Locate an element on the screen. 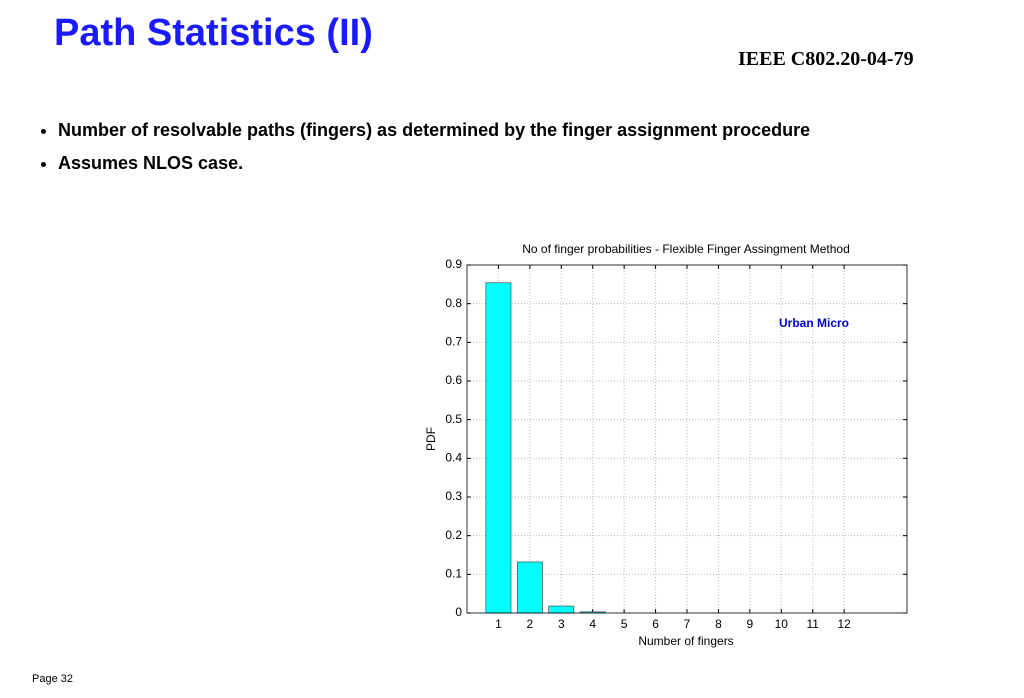 This screenshot has height=698, width=1024. x-tick-label: 8 is located at coordinates (718, 624).